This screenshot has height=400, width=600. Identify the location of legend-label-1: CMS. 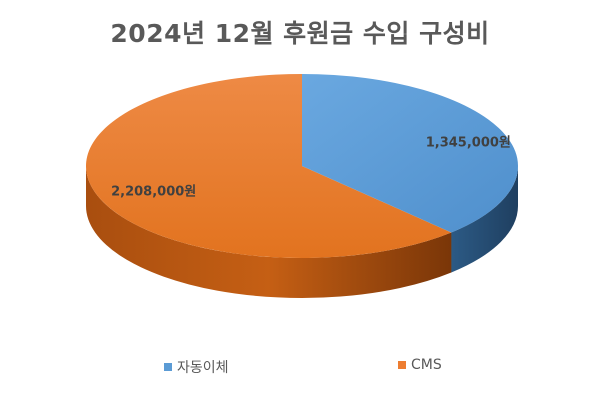
(426, 365).